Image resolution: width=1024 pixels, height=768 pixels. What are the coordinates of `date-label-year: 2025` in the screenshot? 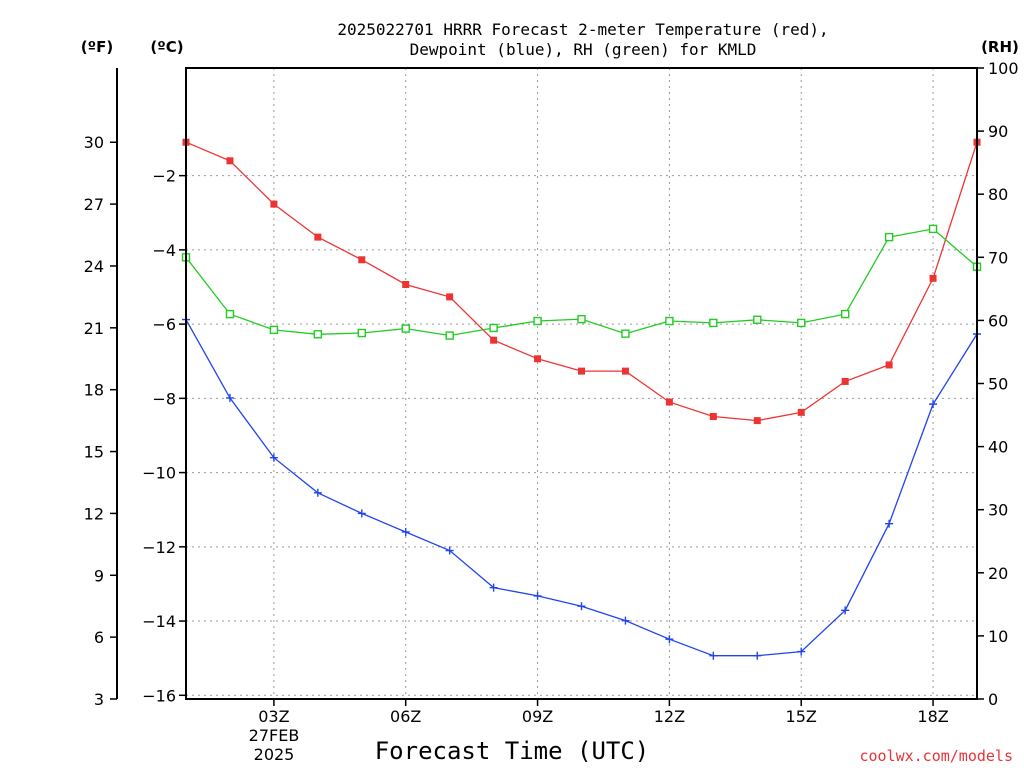 It's located at (274, 754).